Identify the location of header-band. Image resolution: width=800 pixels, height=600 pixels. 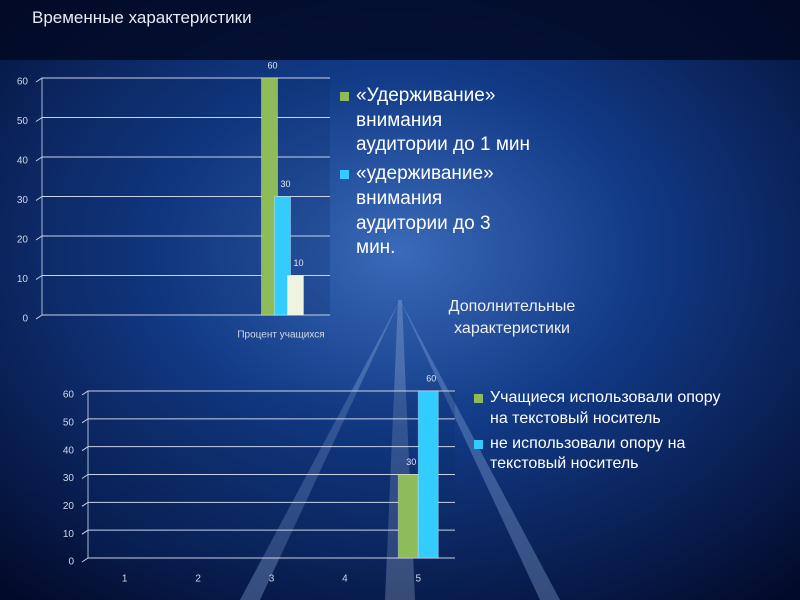
(400, 30).